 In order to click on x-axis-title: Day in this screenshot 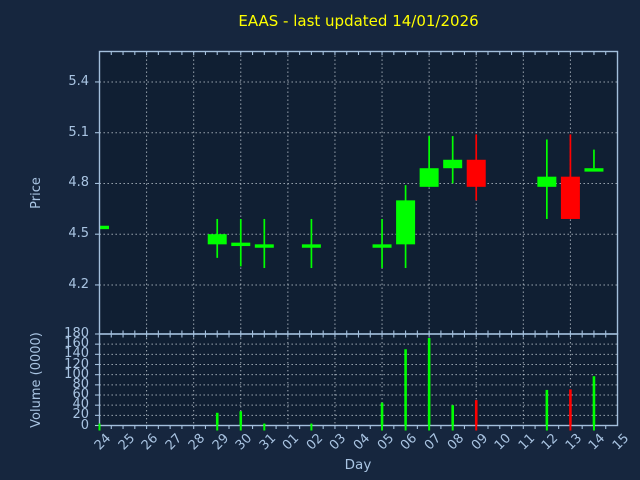, I will do `click(358, 465)`.